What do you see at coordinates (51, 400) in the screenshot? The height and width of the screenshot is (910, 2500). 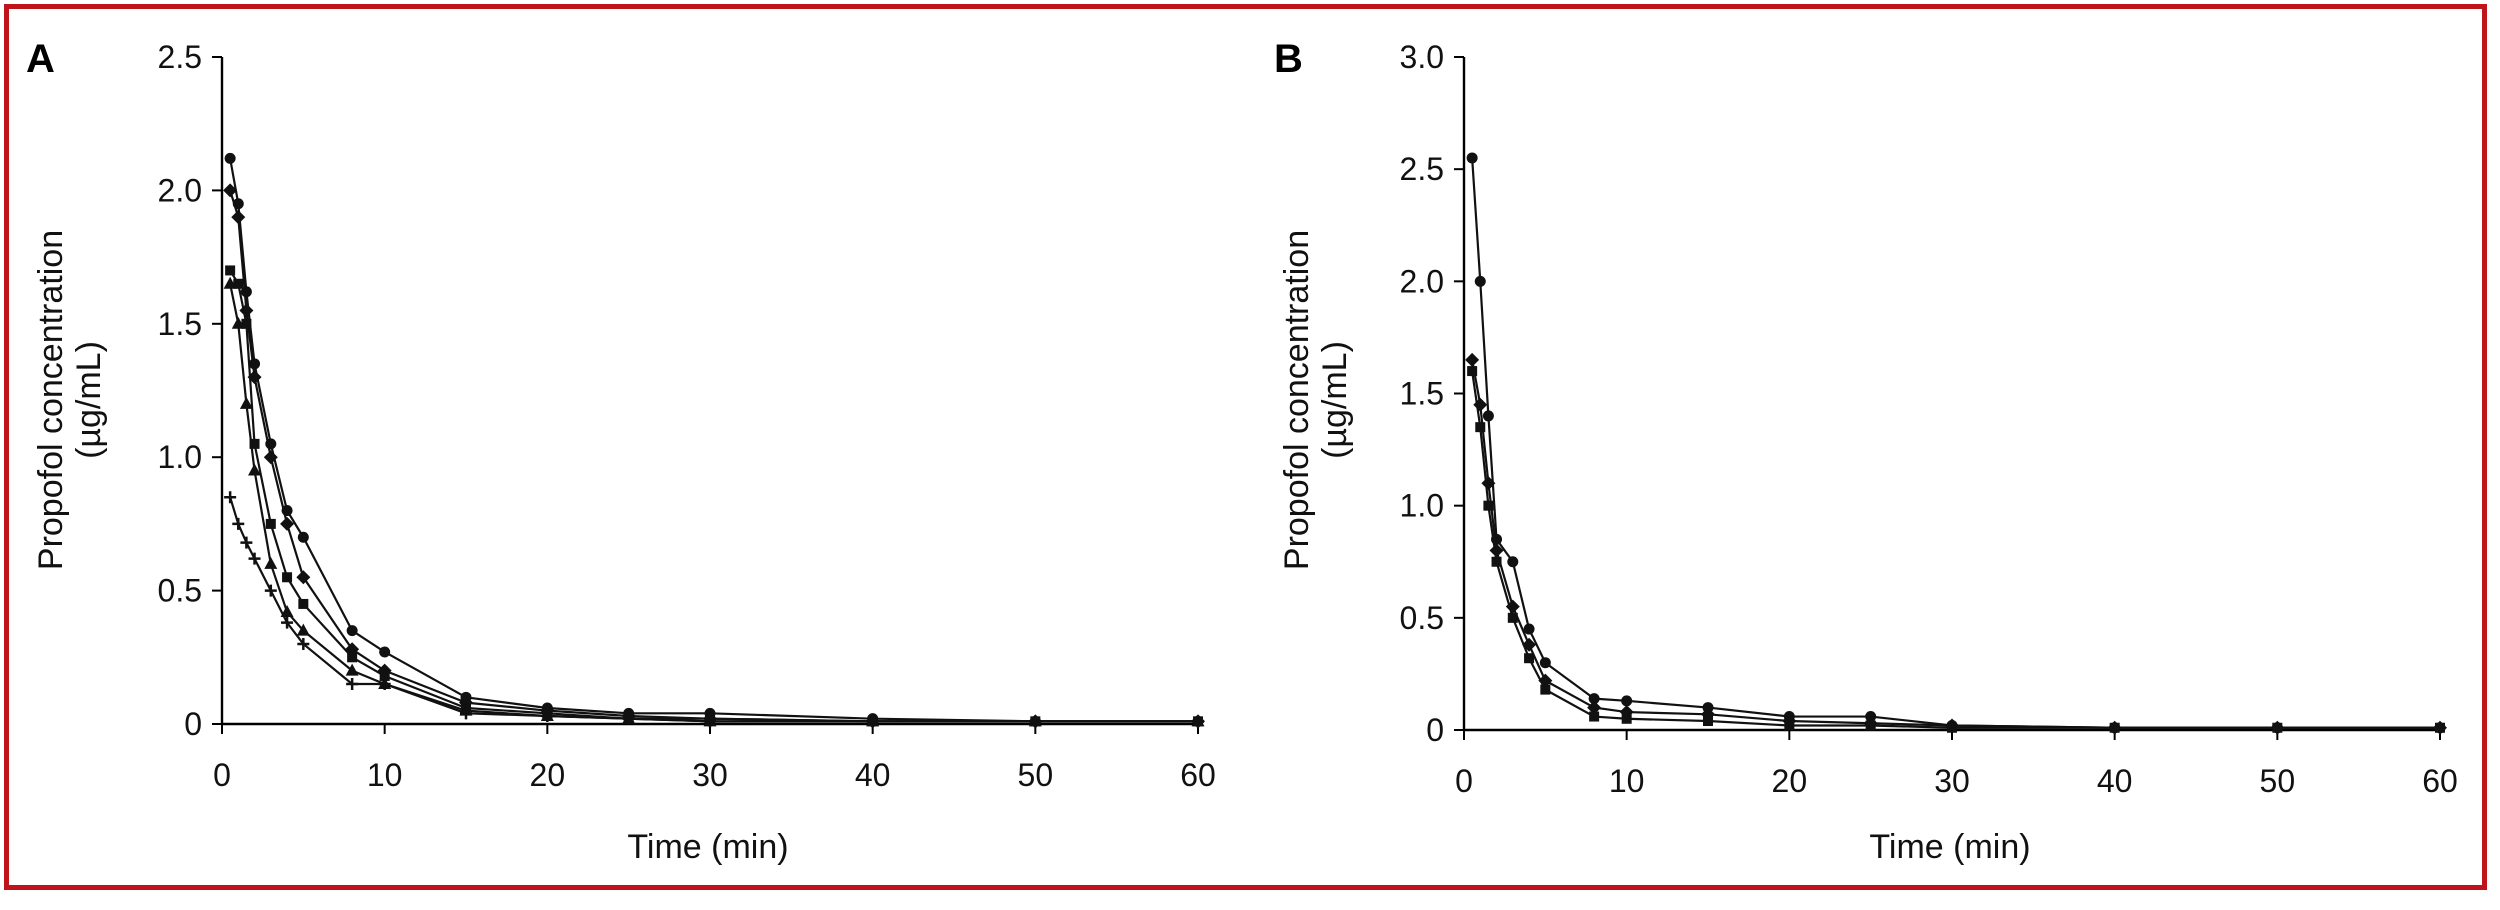 I see `panel-a-ylabel-line1: Propofol concentration` at bounding box center [51, 400].